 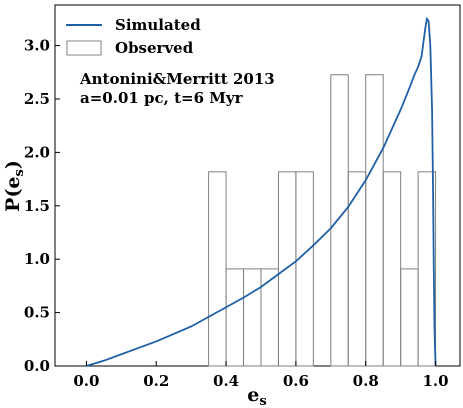 What do you see at coordinates (256, 396) in the screenshot?
I see `x-axis-label: es` at bounding box center [256, 396].